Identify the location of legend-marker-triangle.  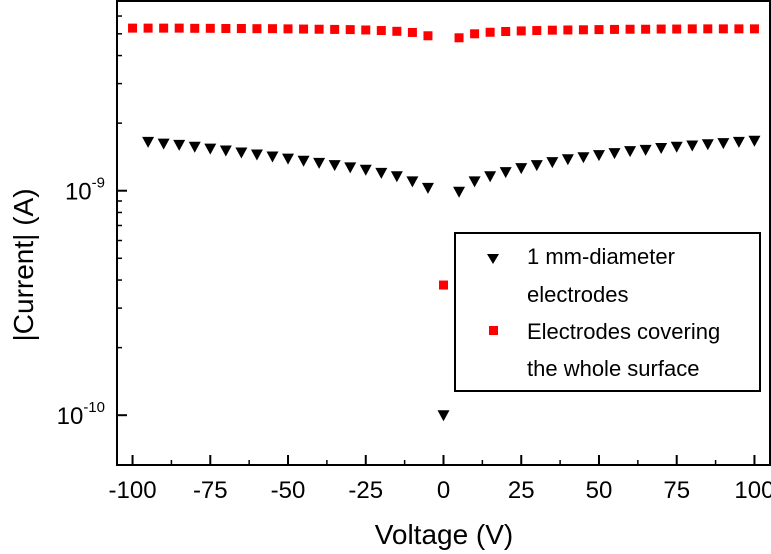
(493, 259).